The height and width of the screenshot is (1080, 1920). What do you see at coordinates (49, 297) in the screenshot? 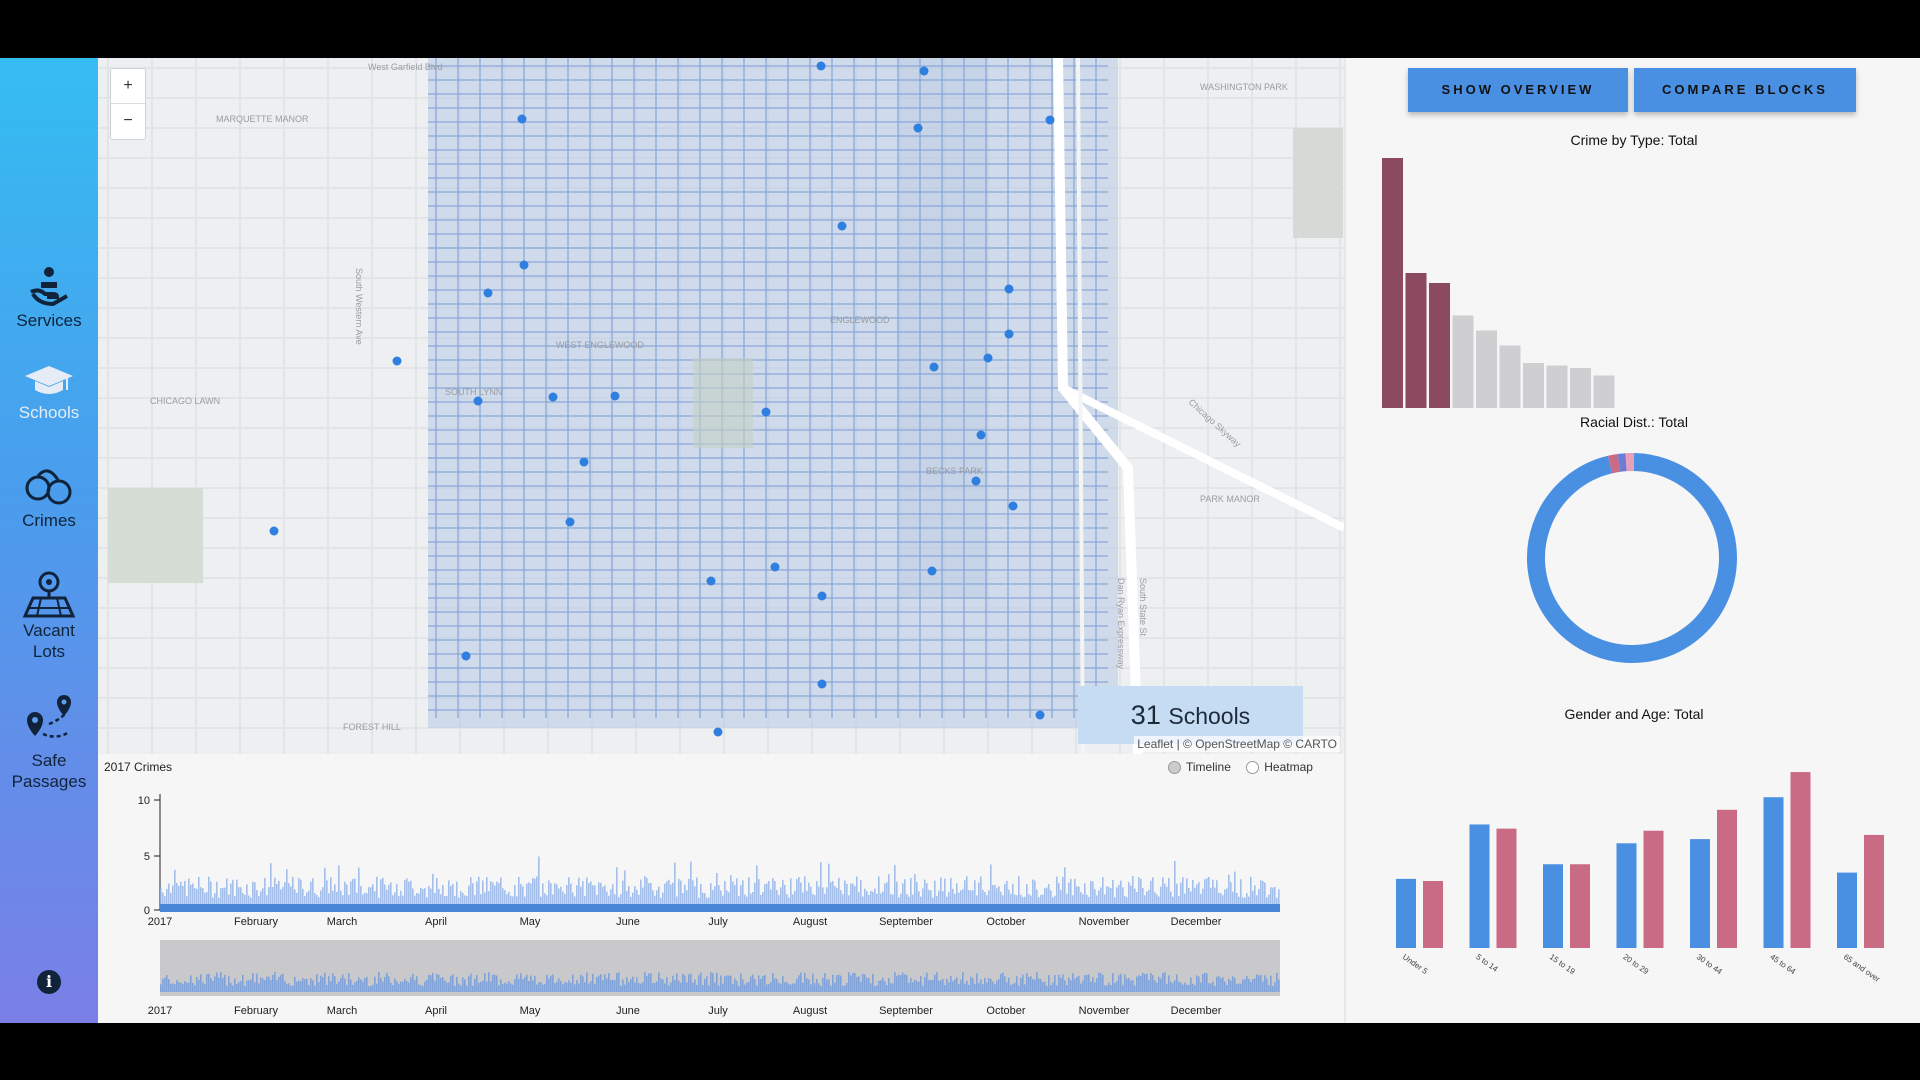
I see `sidebar-item-services: Services` at bounding box center [49, 297].